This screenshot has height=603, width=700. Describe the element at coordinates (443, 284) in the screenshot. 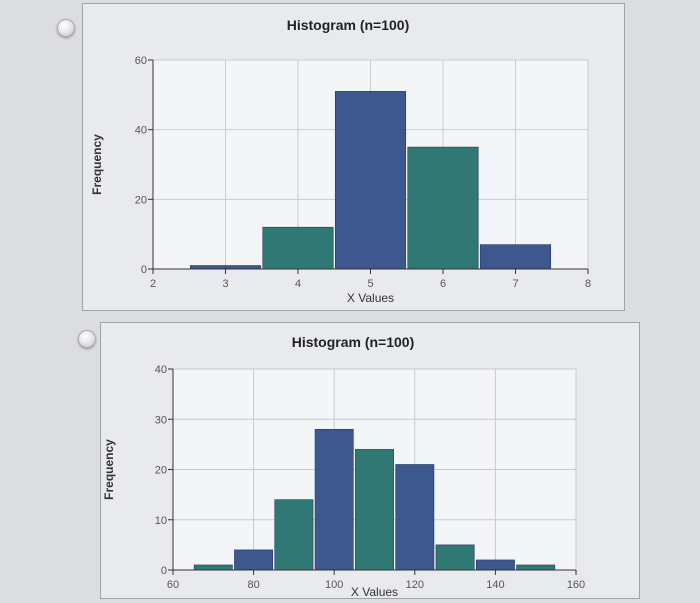

I see `x-tick-label: 6` at that location.